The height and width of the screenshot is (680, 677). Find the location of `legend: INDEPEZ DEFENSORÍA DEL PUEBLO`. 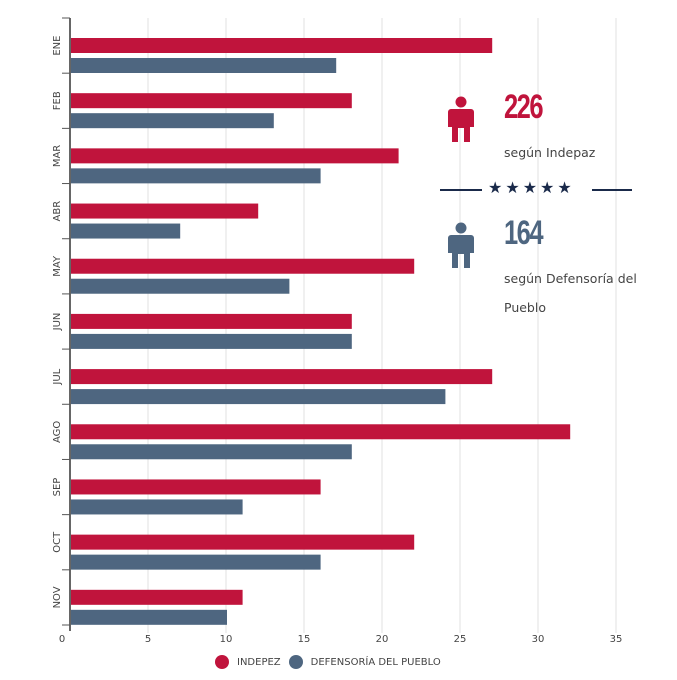

legend: INDEPEZ DEFENSORÍA DEL PUEBLO is located at coordinates (332, 662).